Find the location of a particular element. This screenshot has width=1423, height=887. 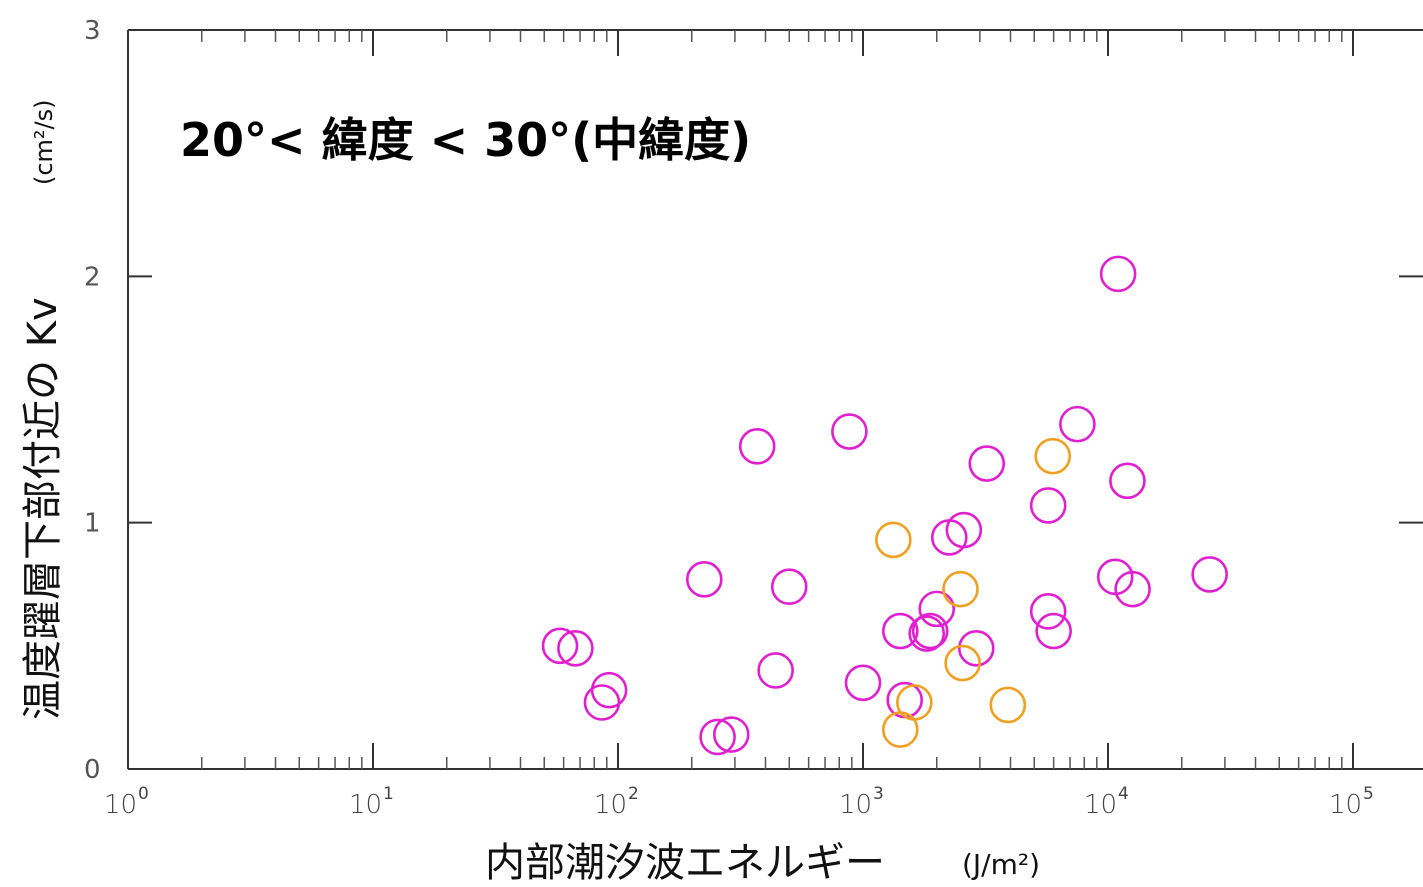

y-tick-label: 1 is located at coordinates (92, 524).